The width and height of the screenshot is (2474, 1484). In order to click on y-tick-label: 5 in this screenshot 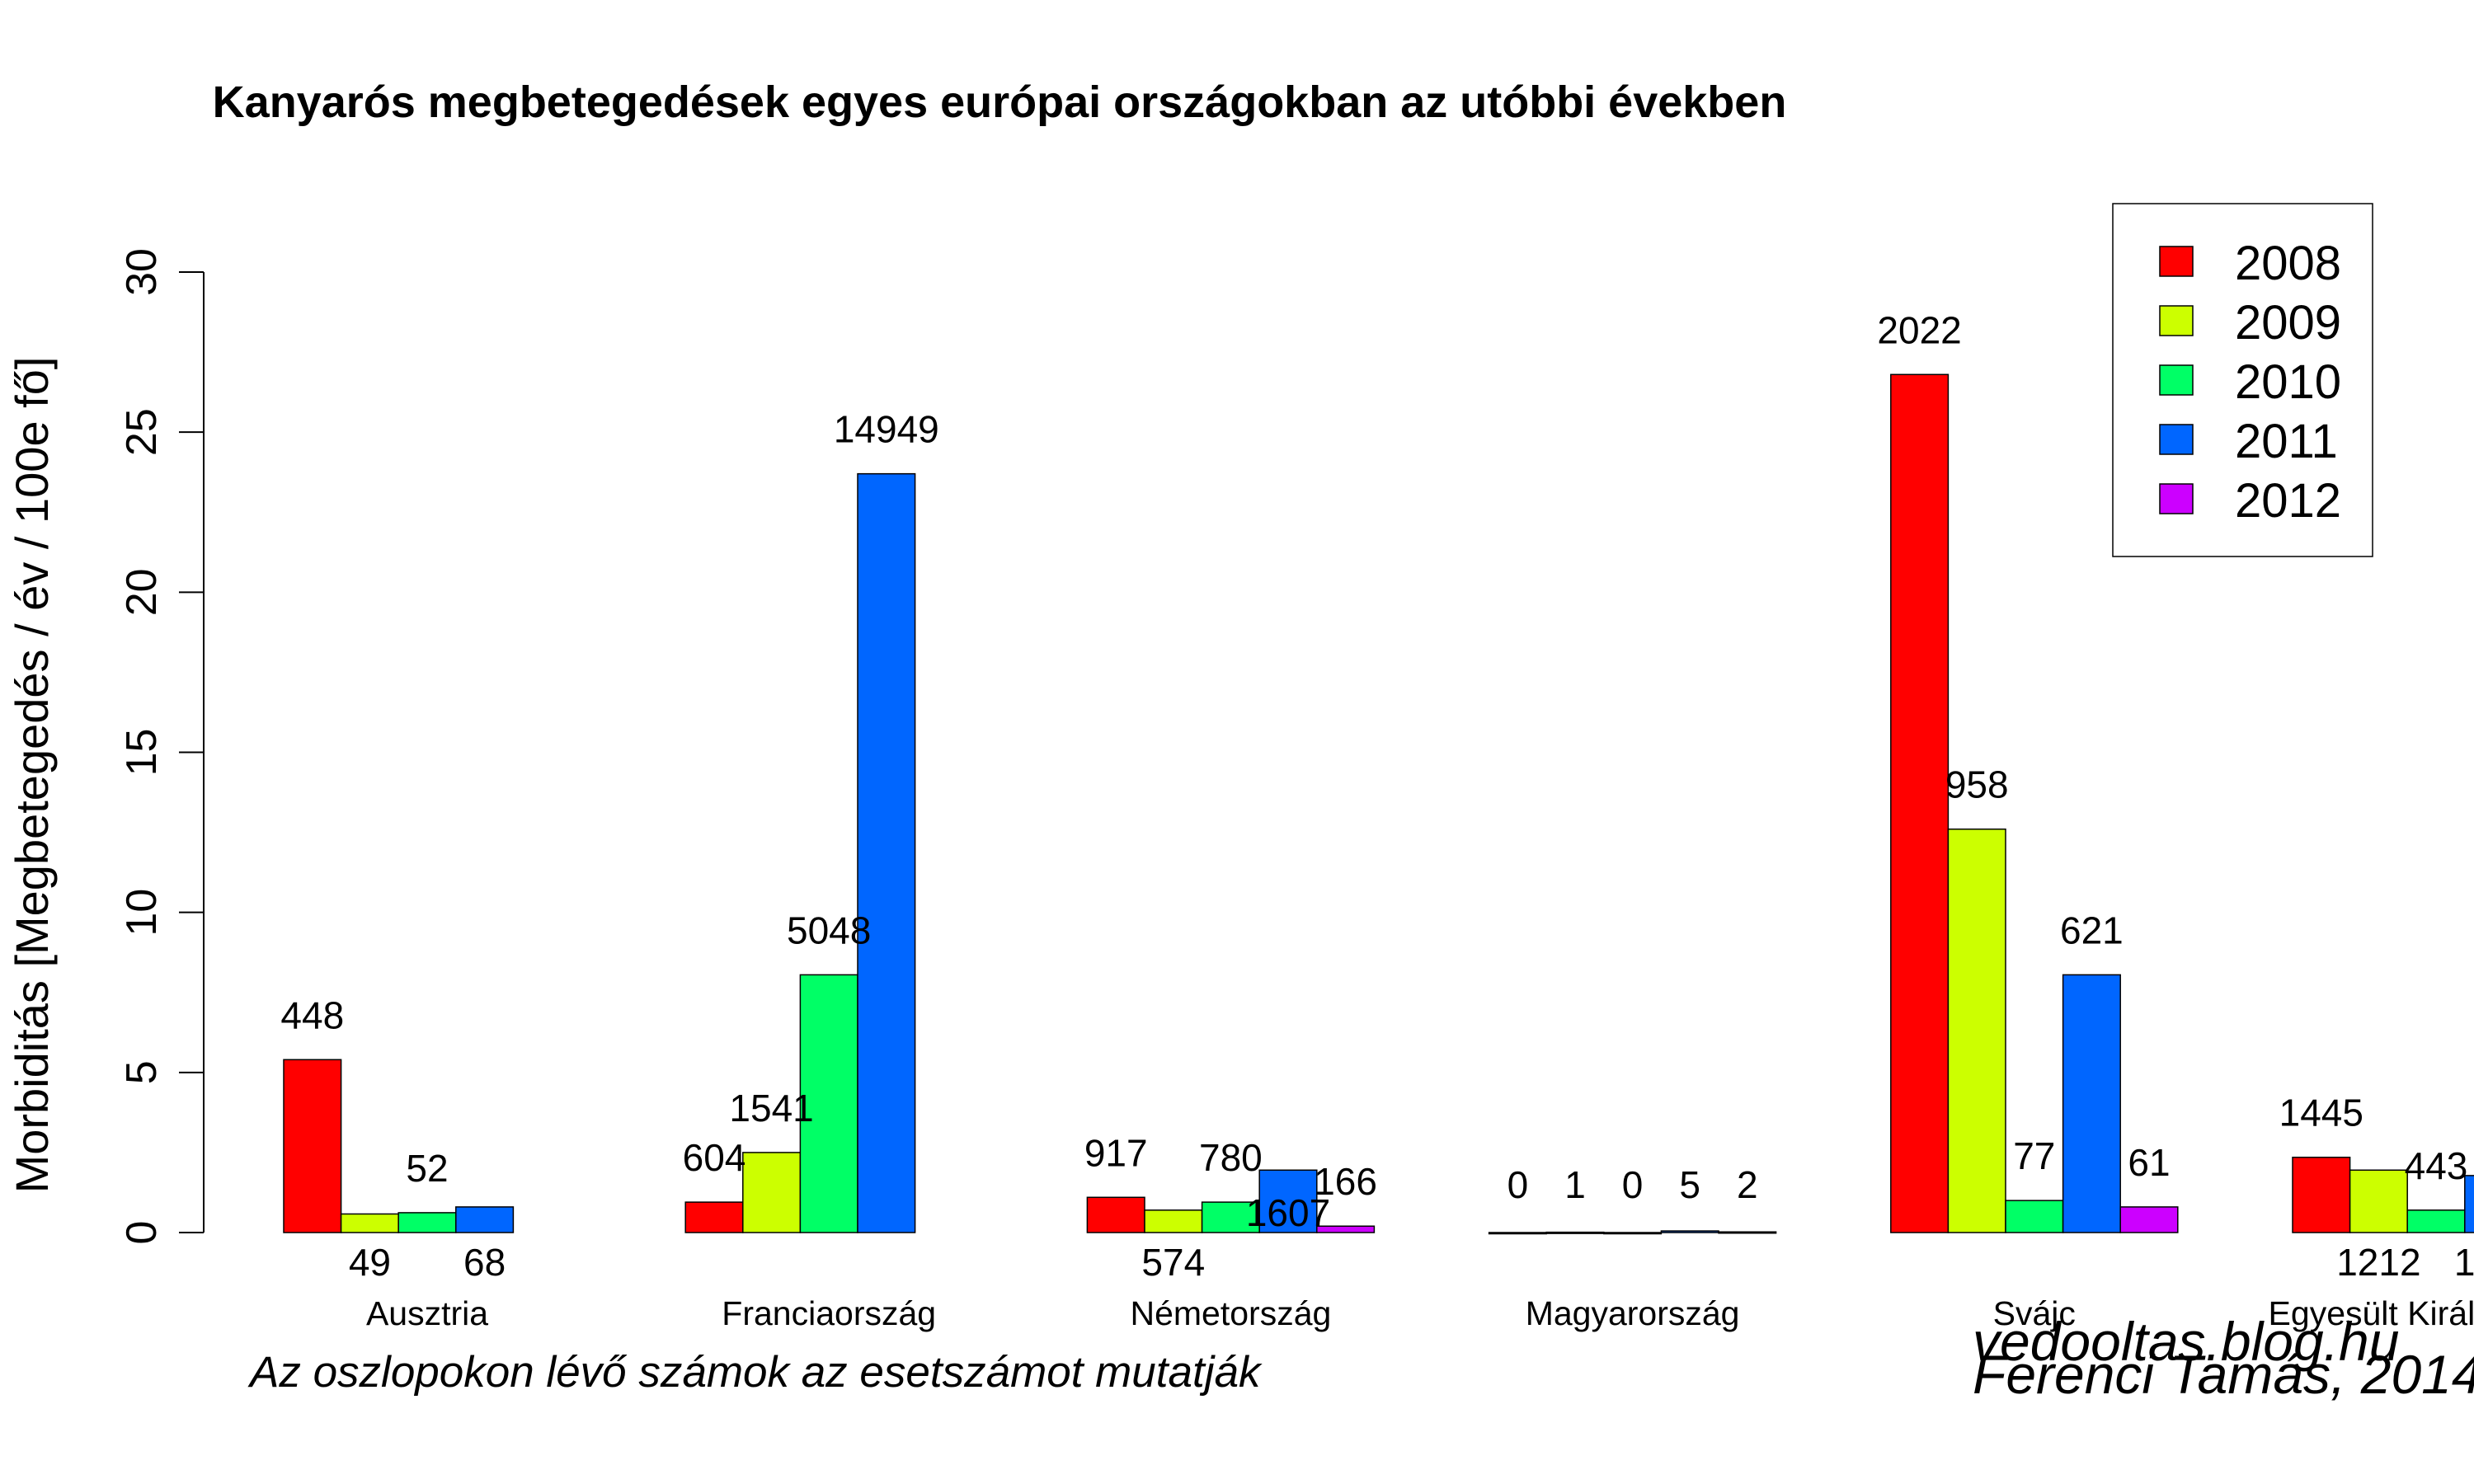, I will do `click(142, 1072)`.